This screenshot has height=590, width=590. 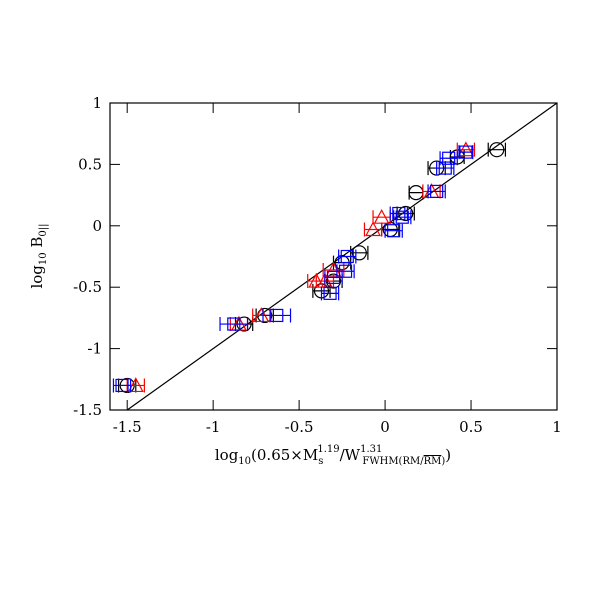 What do you see at coordinates (385, 427) in the screenshot?
I see `x-tick-label: 0` at bounding box center [385, 427].